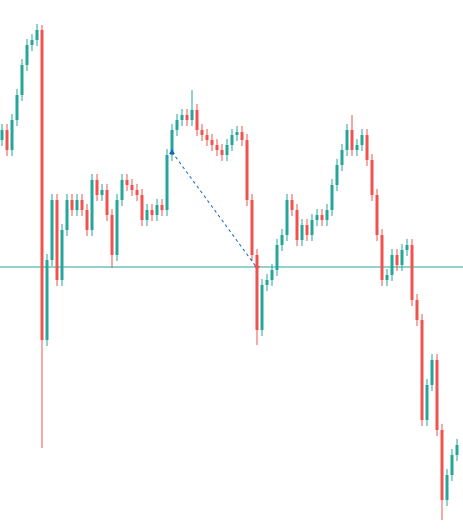 This screenshot has height=530, width=463. Describe the element at coordinates (172, 151) in the screenshot. I see `trade-entry-marker` at that location.